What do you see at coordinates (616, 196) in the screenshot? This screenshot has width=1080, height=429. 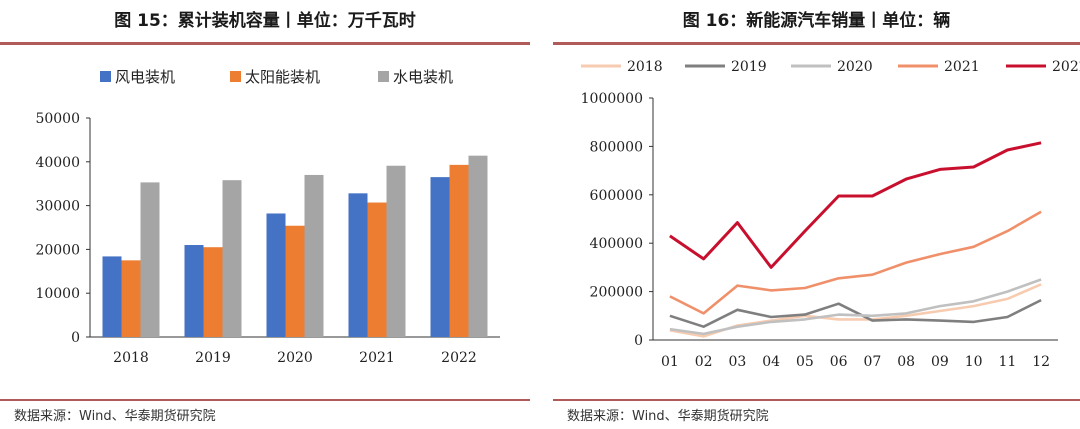 I see `y-tick-label: 600000` at bounding box center [616, 196].